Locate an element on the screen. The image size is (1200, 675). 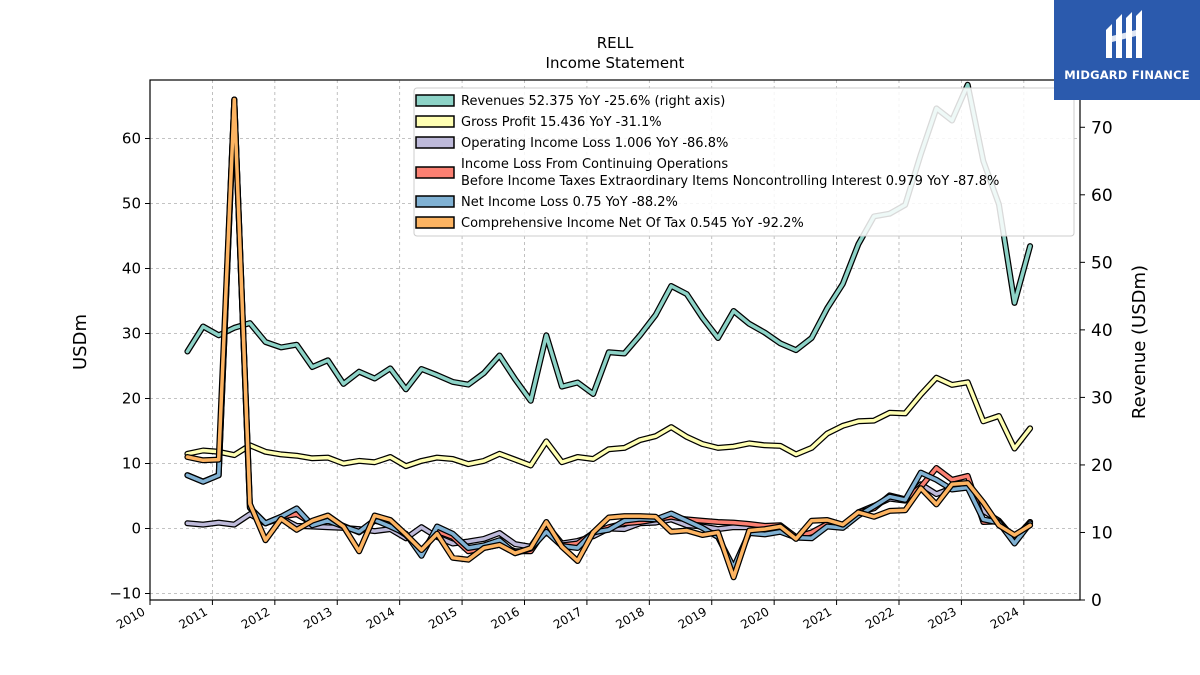
x-tick-label: 2015 is located at coordinates (442, 617).